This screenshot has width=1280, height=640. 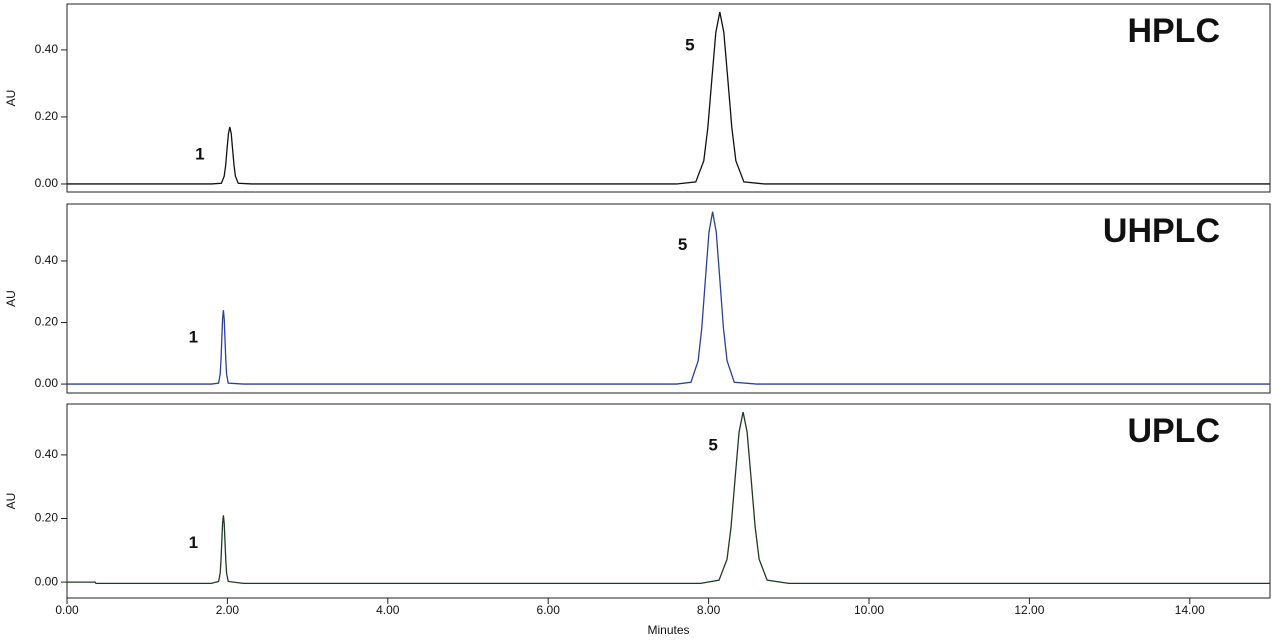 What do you see at coordinates (1173, 31) in the screenshot?
I see `panel-title: HPLC` at bounding box center [1173, 31].